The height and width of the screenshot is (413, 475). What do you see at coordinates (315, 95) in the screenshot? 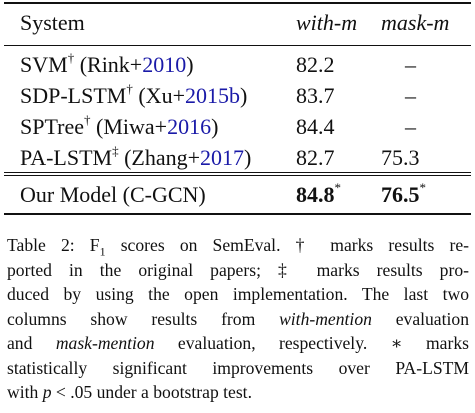
I see `with-m-score: 83.7` at bounding box center [315, 95].